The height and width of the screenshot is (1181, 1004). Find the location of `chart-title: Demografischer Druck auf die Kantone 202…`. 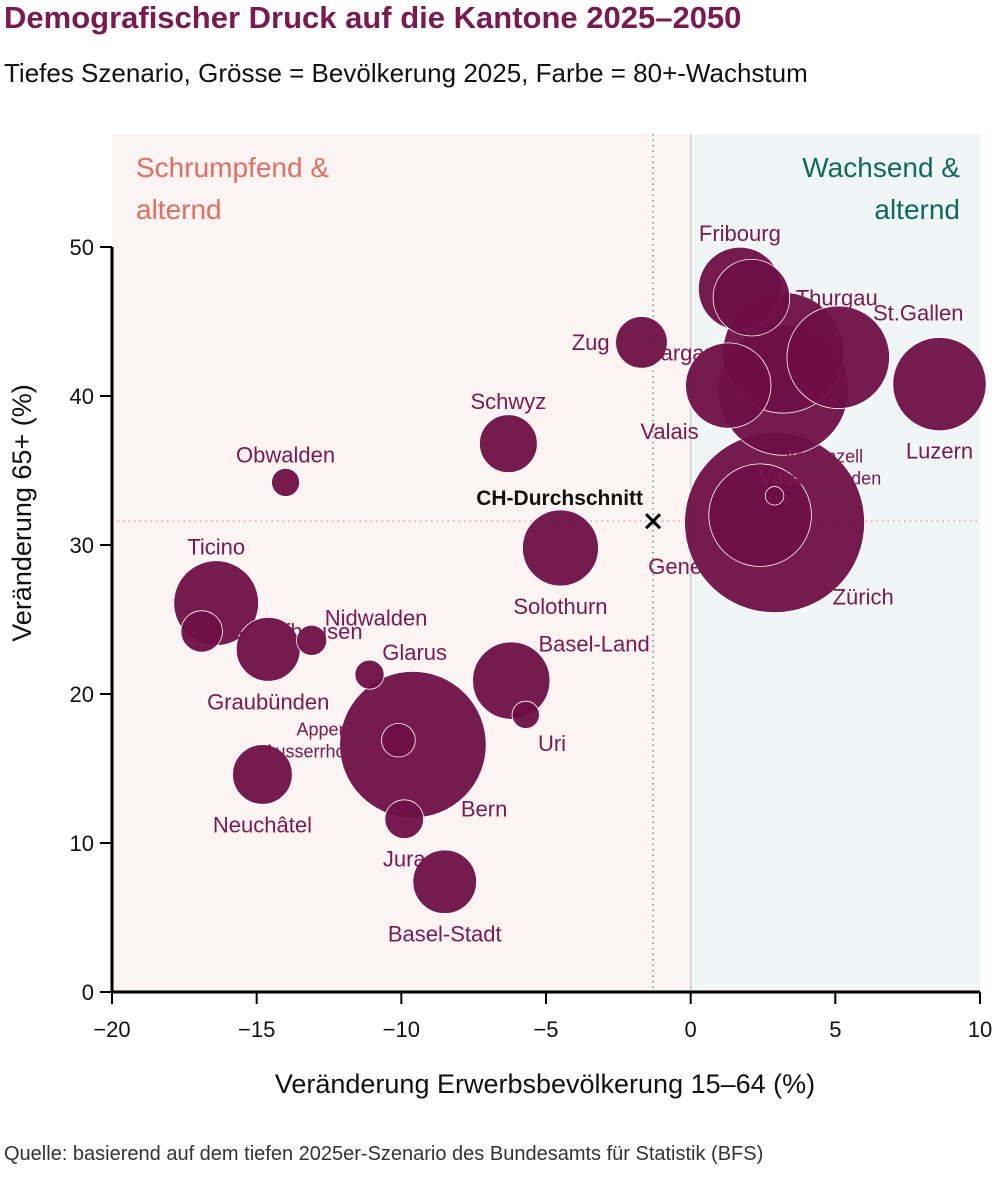

chart-title: Demografischer Druck auf die Kantone 202… is located at coordinates (373, 17).